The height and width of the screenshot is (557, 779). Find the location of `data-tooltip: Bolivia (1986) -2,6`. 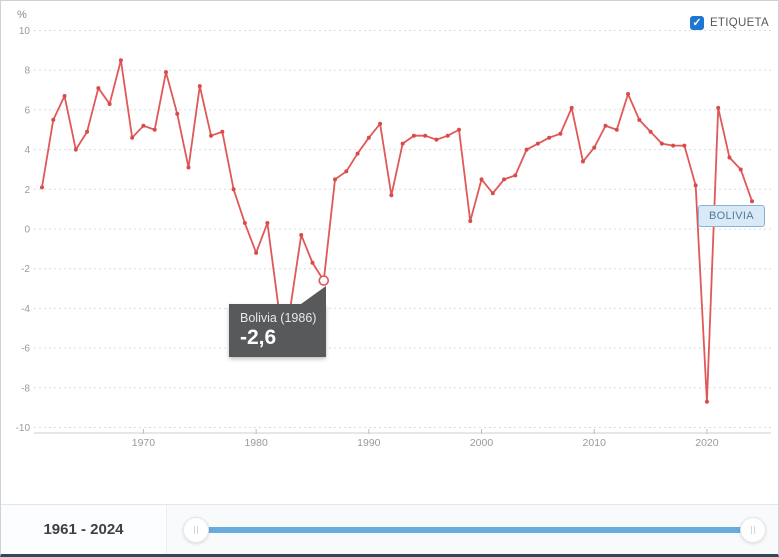

data-tooltip: Bolivia (1986) -2,6 is located at coordinates (277, 321).